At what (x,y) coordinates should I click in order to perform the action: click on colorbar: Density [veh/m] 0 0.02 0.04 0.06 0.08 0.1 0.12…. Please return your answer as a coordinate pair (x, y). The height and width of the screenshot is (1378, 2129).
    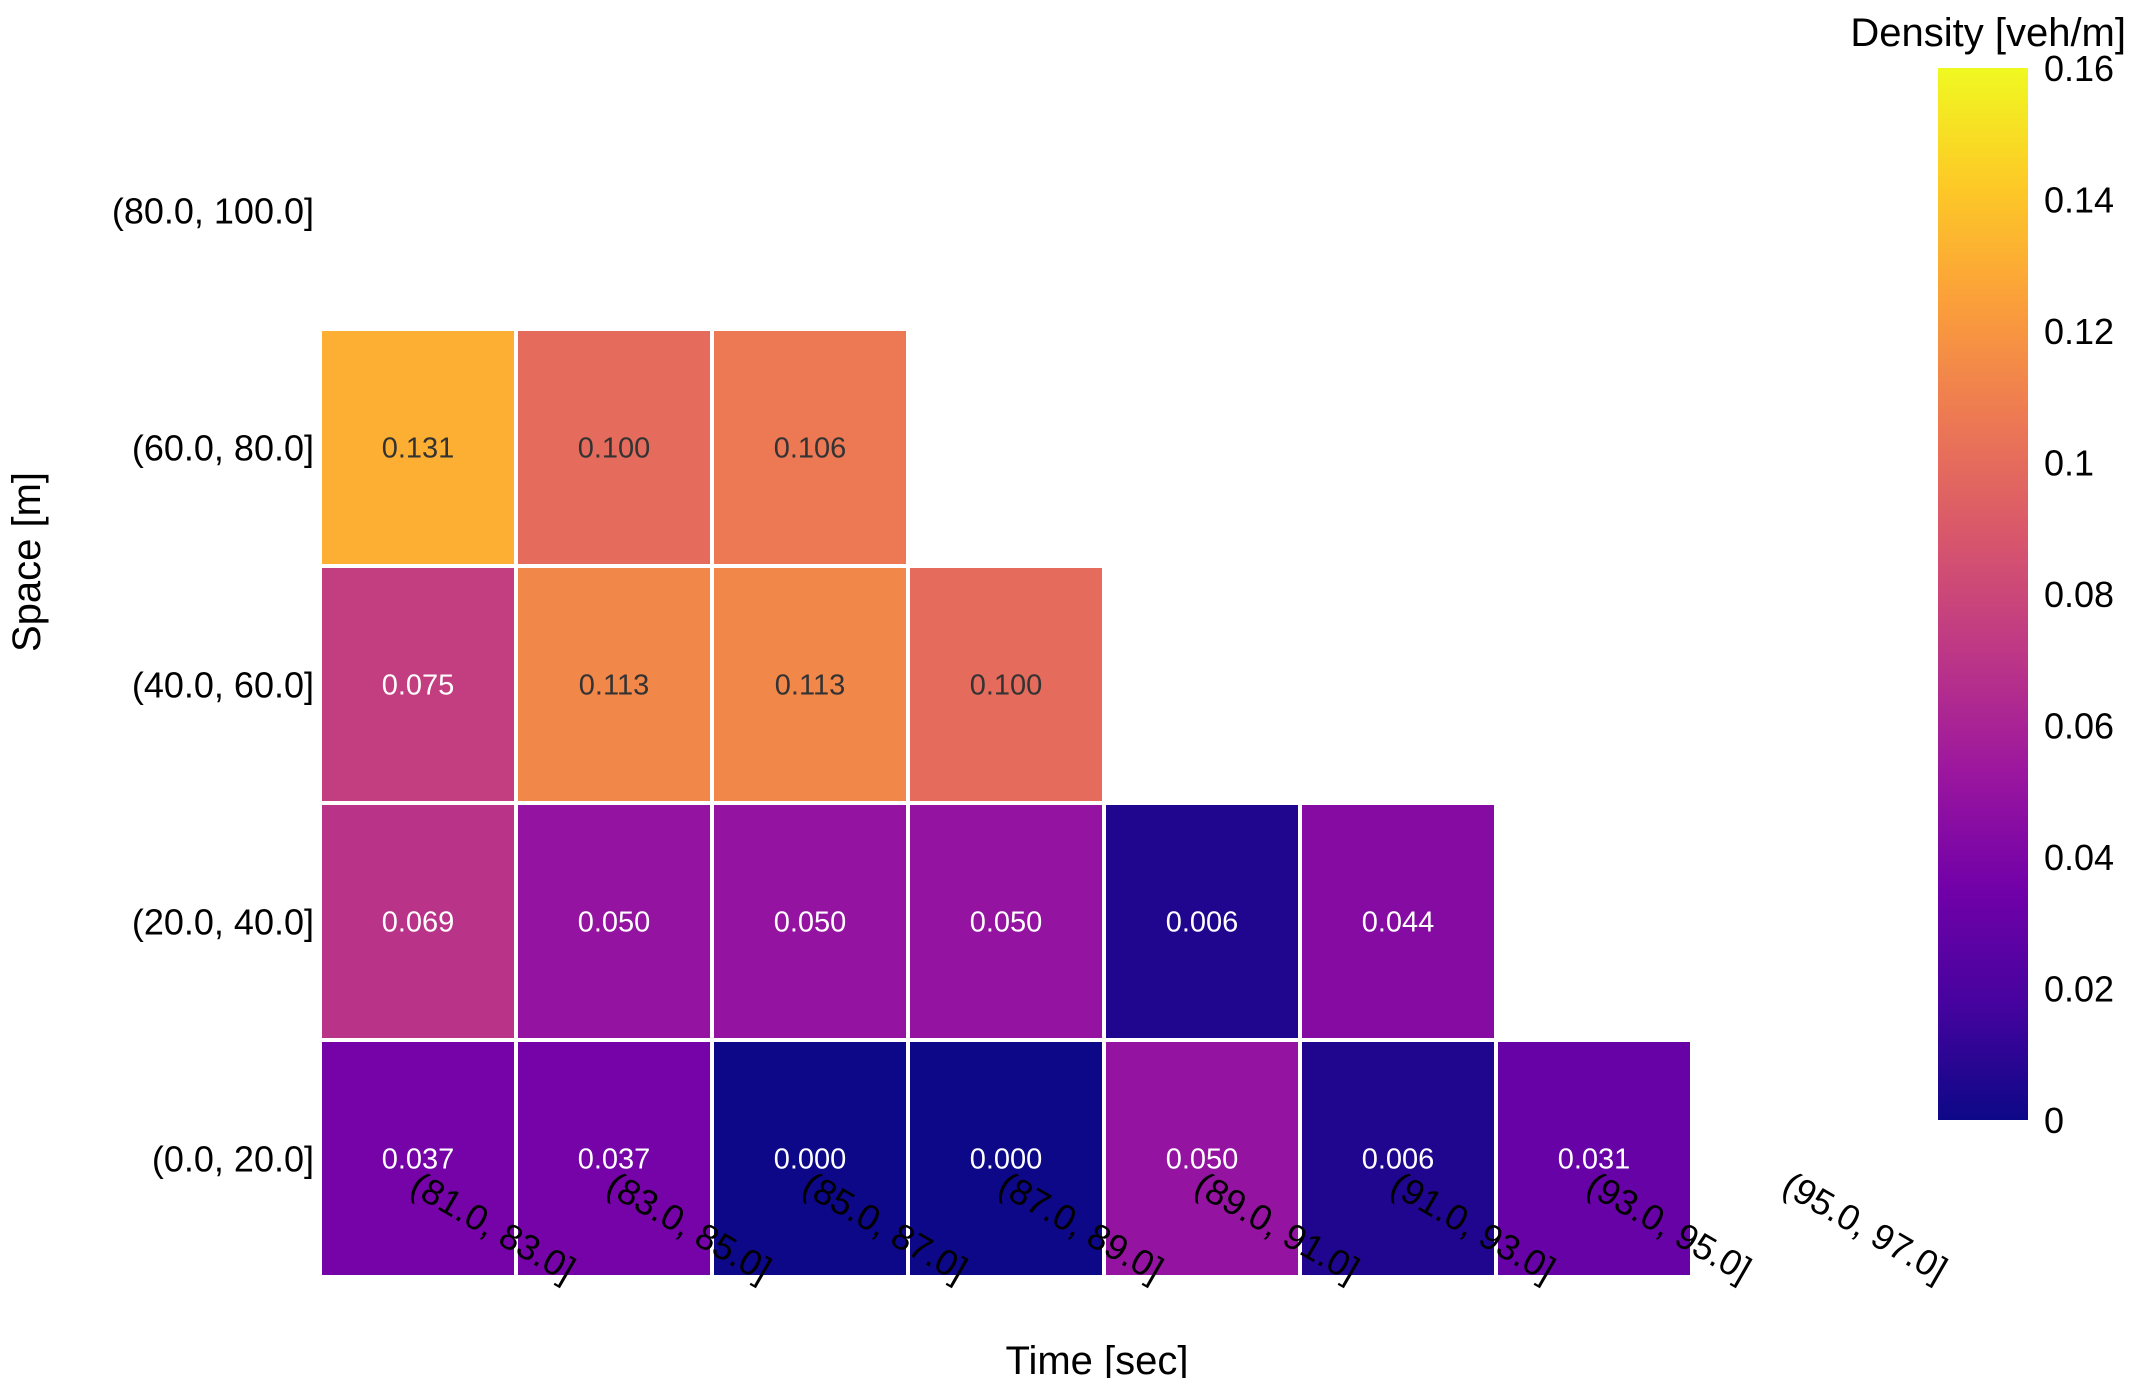
    Looking at the image, I should click on (1988, 576).